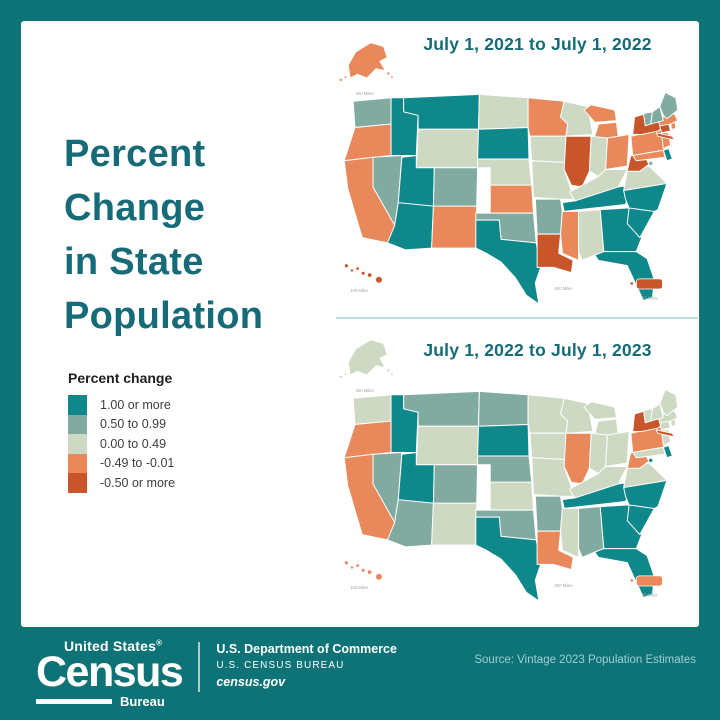  Describe the element at coordinates (669, 106) in the screenshot. I see `state-me` at that location.